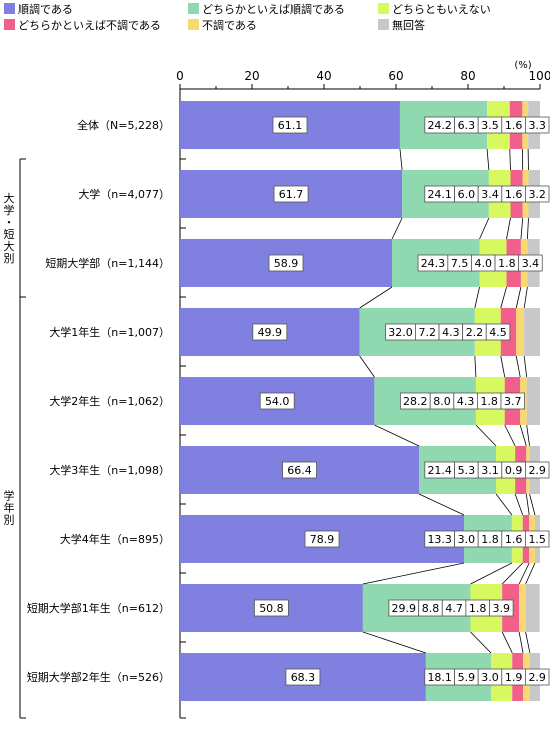  I want to click on legend-item: 無回答, so click(401, 26).